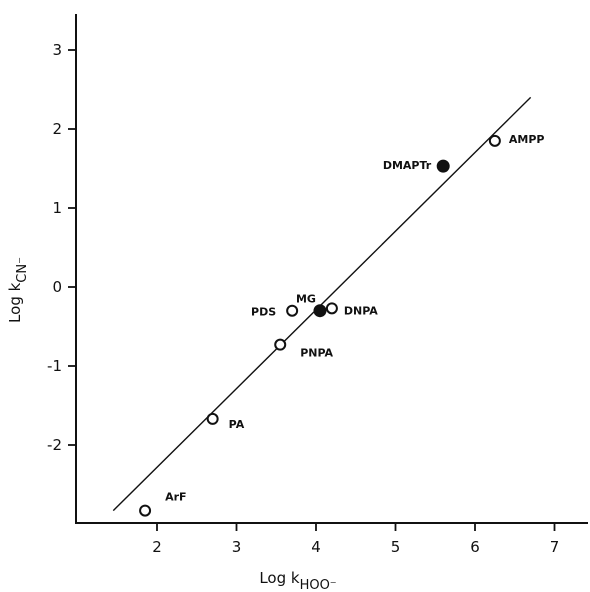  What do you see at coordinates (297, 580) in the screenshot?
I see `x-axis-label: Log kHOO⁻` at bounding box center [297, 580].